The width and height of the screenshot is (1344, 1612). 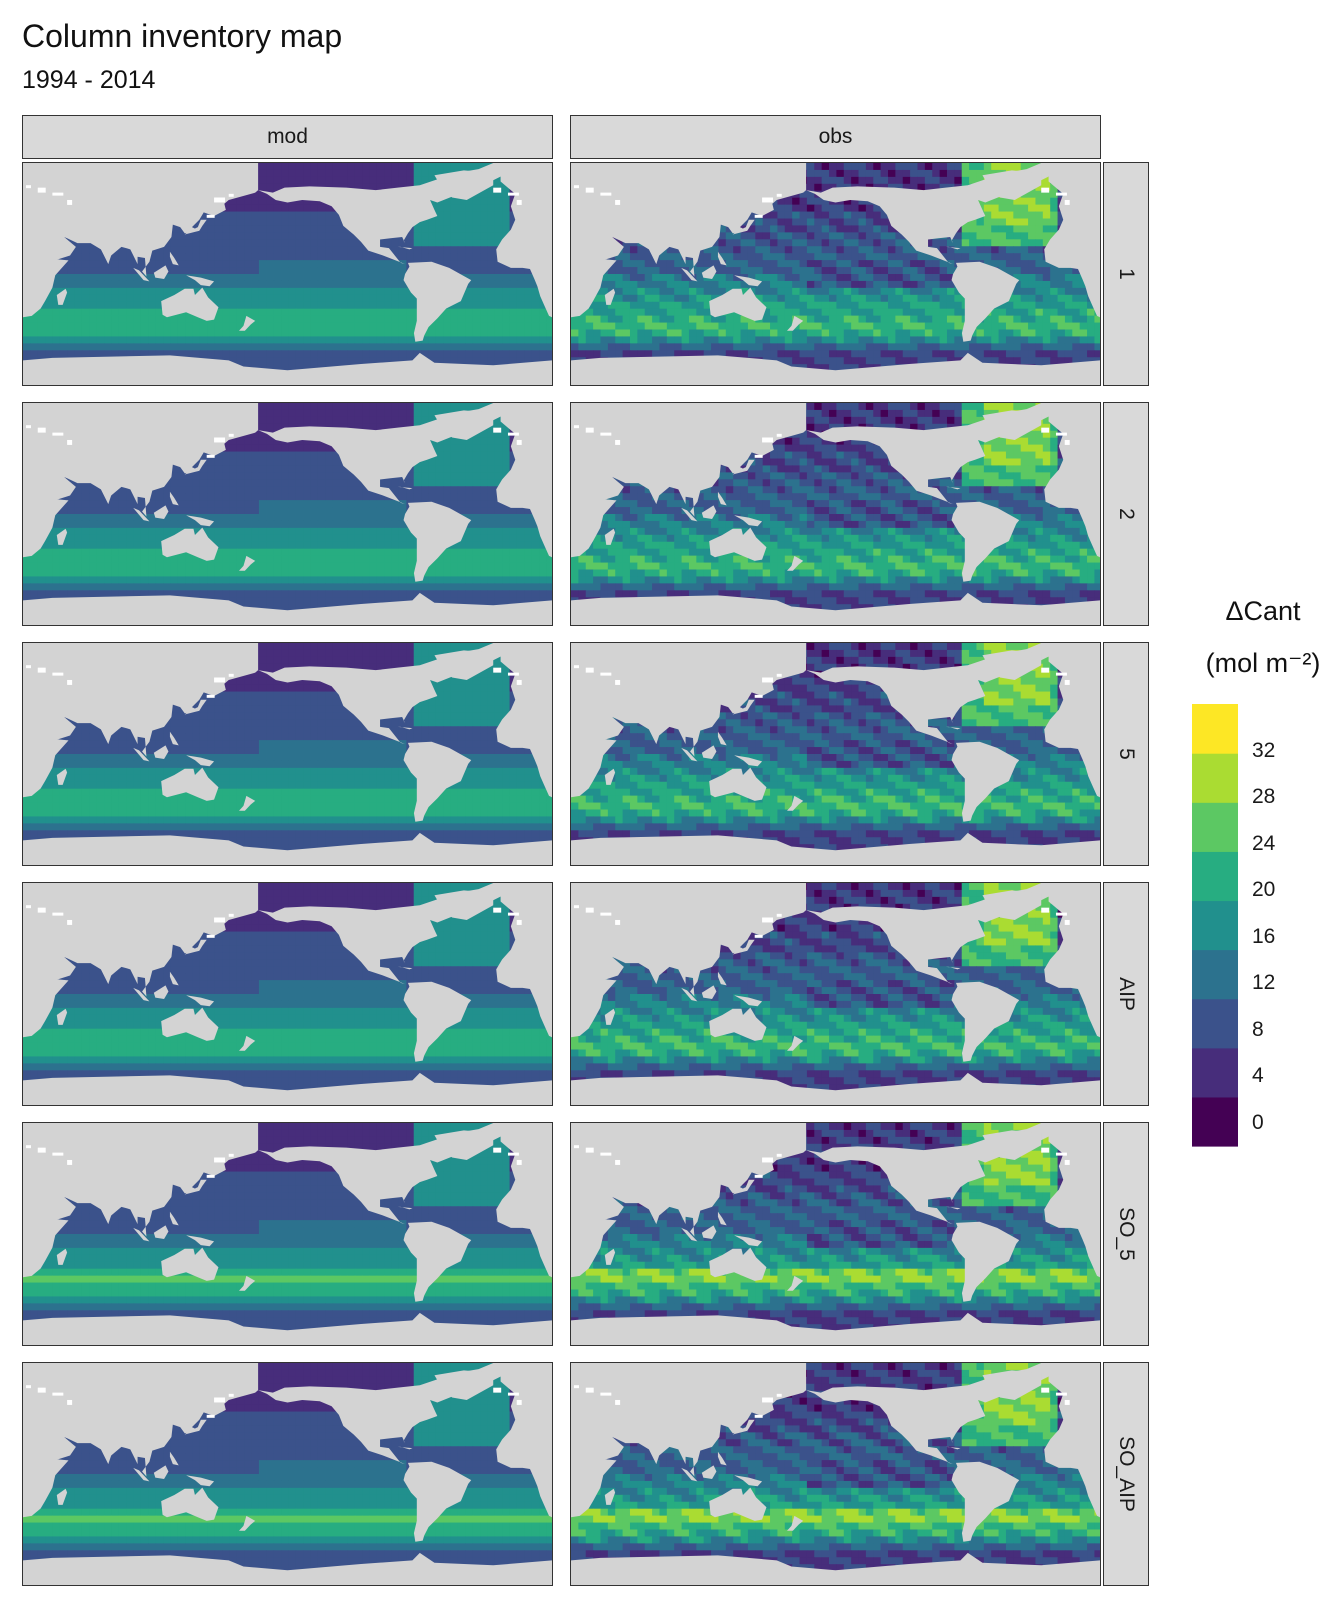 I want to click on facet-label-row-aip: AIP, so click(x=1126, y=994).